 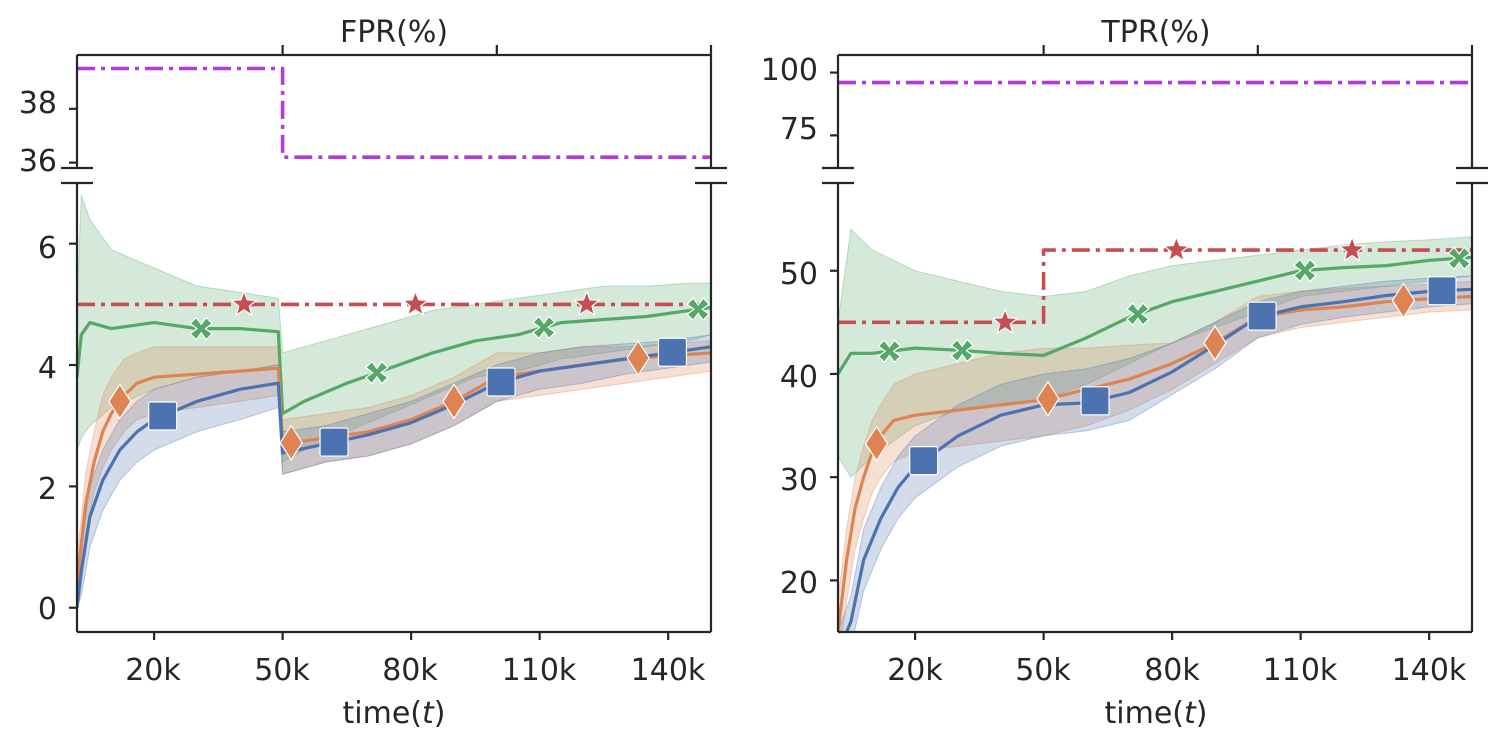 I want to click on fpr-y-tick-labels: 38 36 6 4 2 0, so click(x=38, y=356).